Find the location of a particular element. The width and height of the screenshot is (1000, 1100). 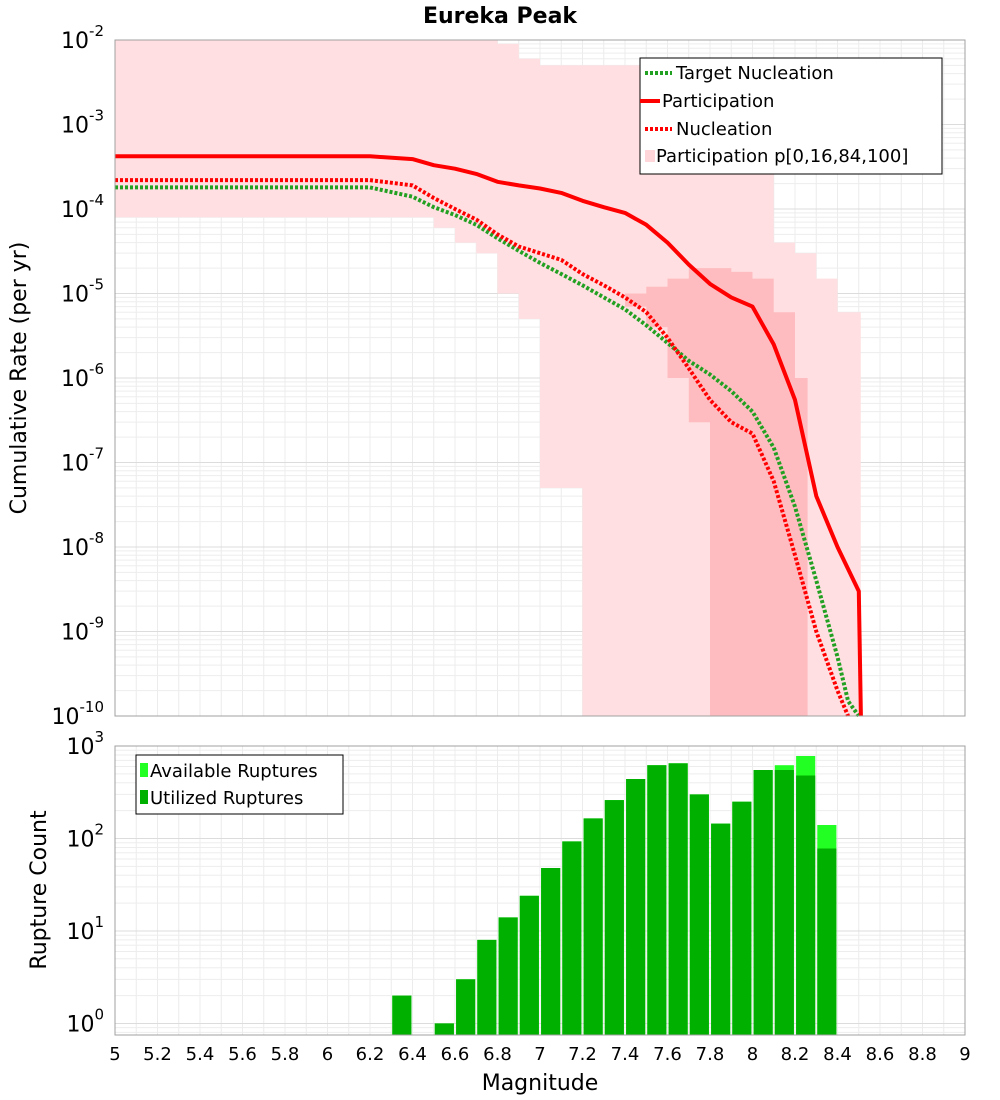

bottom-bars is located at coordinates (614, 895).